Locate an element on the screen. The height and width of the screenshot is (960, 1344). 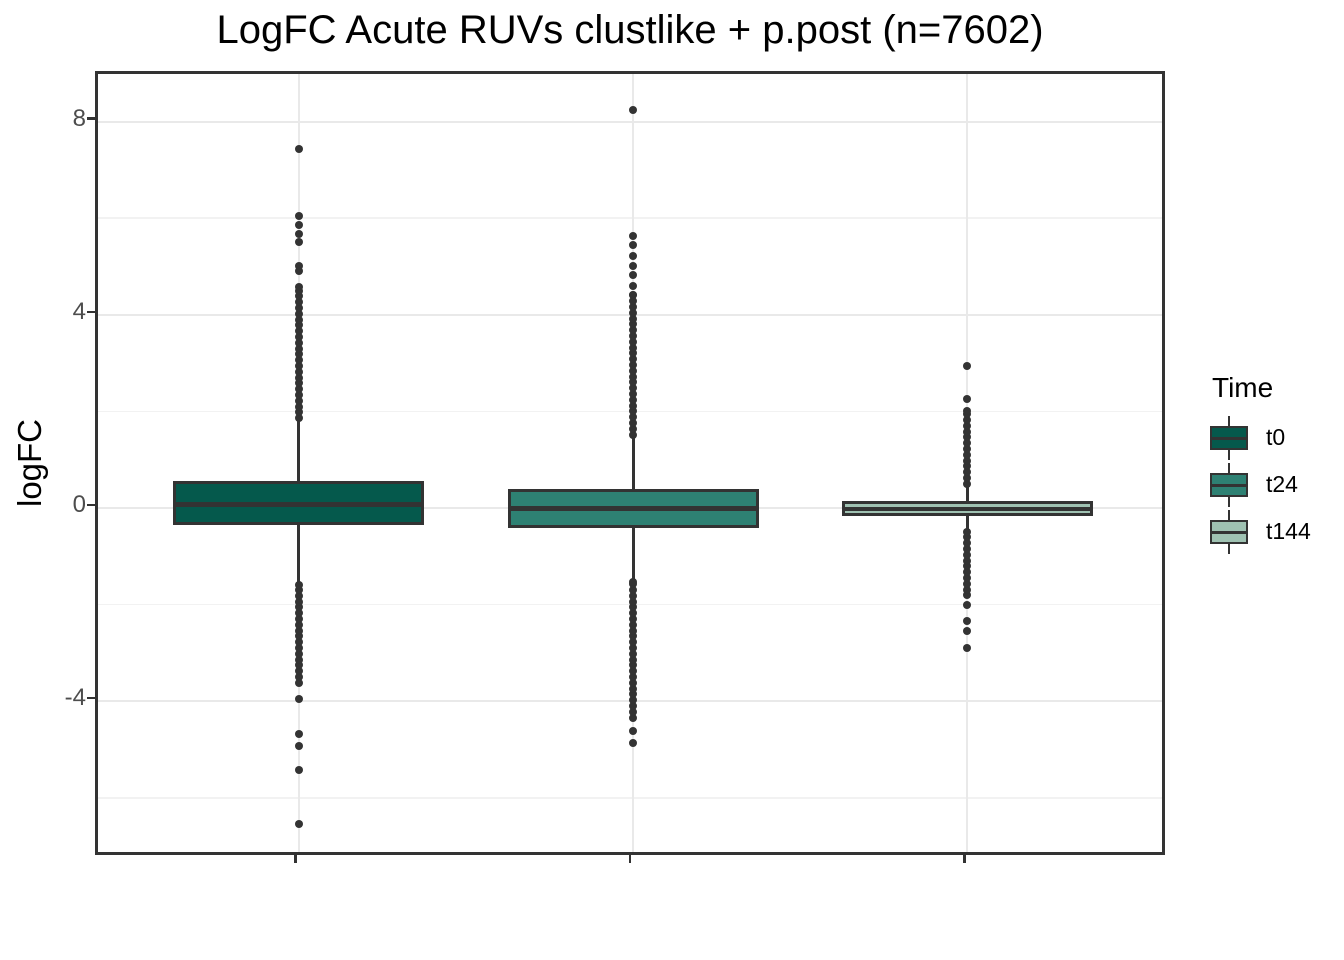
y-tick-label: 8 is located at coordinates (79, 118).